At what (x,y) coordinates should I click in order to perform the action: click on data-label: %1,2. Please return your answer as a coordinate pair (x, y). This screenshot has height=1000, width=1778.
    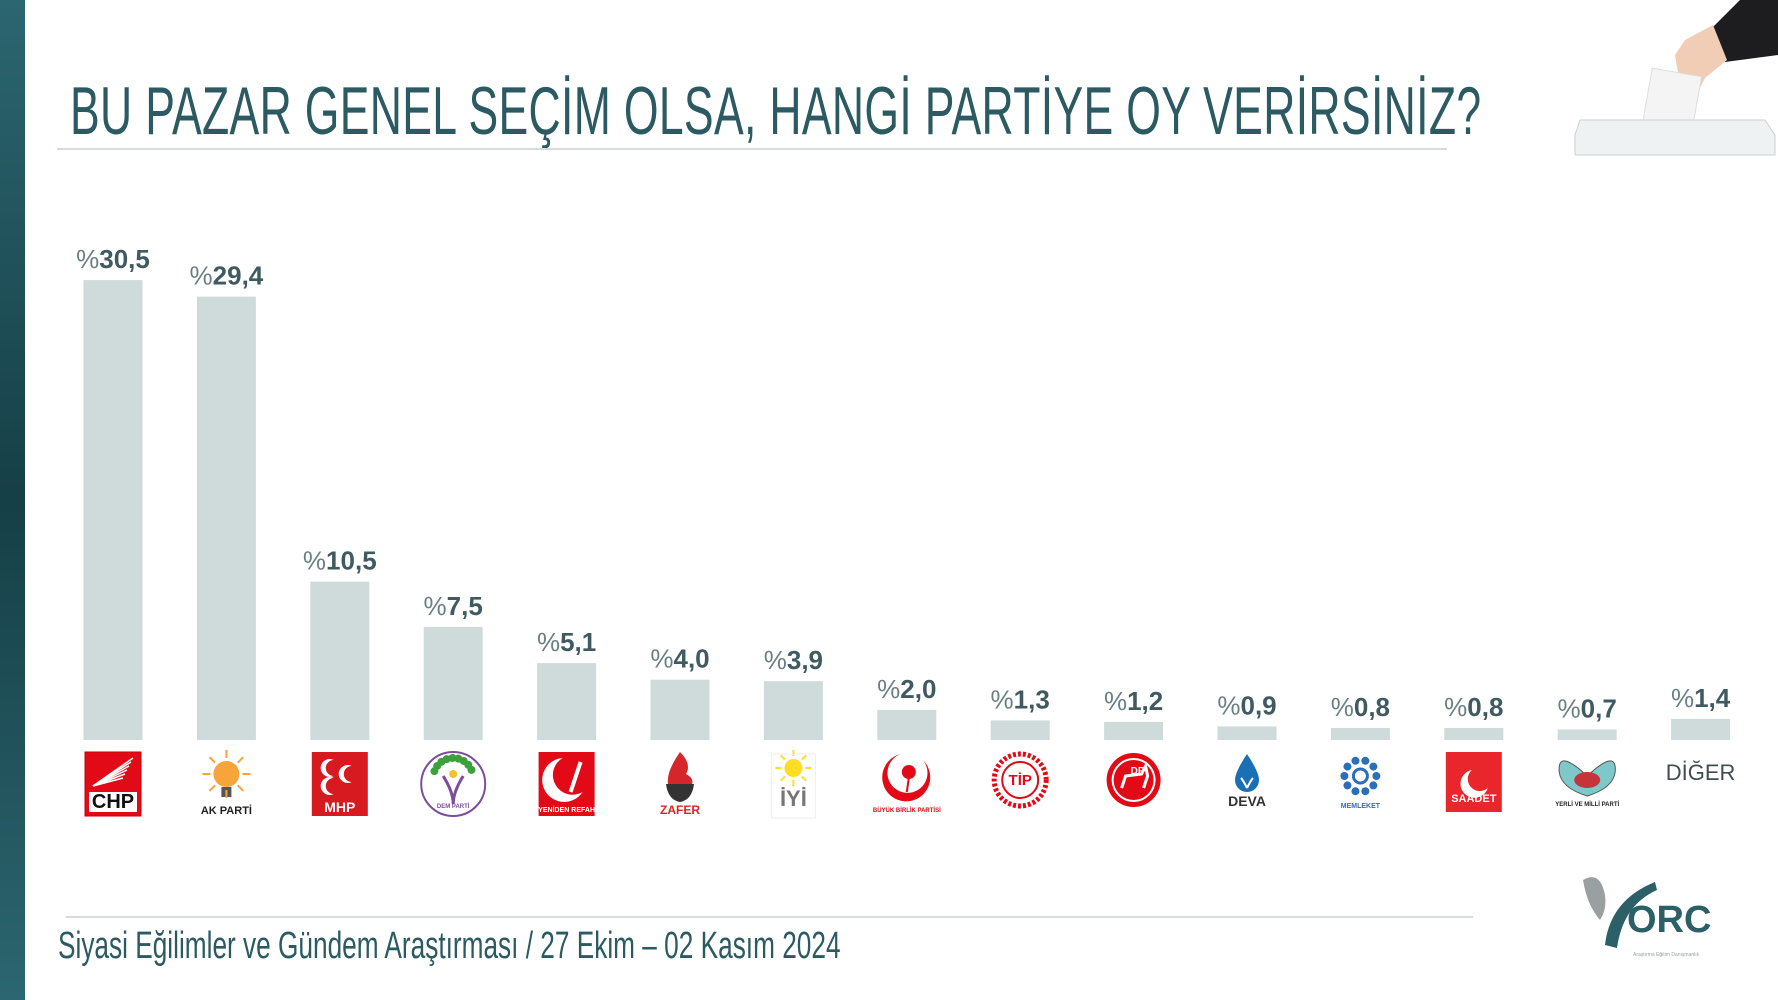
    Looking at the image, I should click on (1133, 701).